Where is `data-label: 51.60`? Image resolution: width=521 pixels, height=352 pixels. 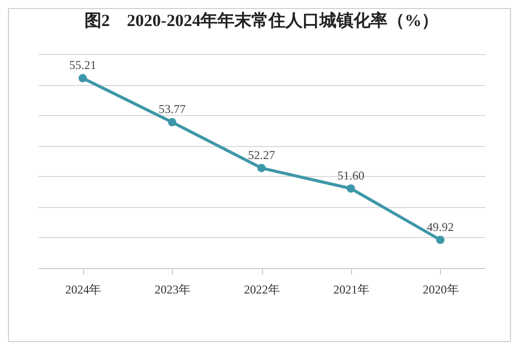
data-label: 51.60 is located at coordinates (350, 175).